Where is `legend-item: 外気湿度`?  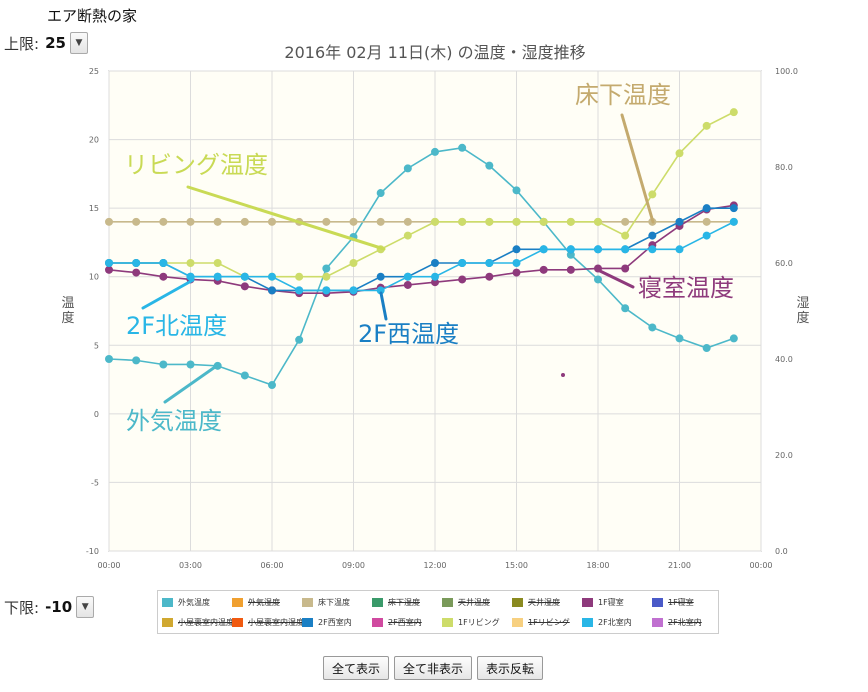
legend-item: 外気湿度 is located at coordinates (256, 602).